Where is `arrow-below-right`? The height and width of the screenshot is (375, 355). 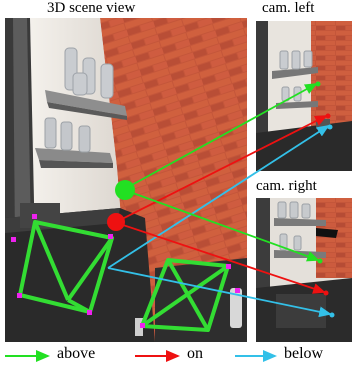 arrow-below-right is located at coordinates (219, 292).